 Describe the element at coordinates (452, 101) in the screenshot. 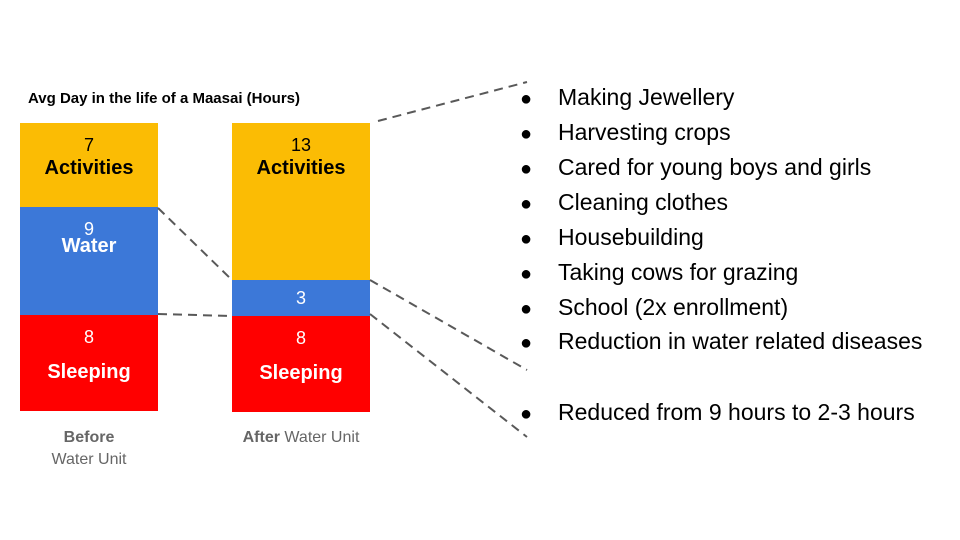

I see `connector-activities-bullets` at that location.